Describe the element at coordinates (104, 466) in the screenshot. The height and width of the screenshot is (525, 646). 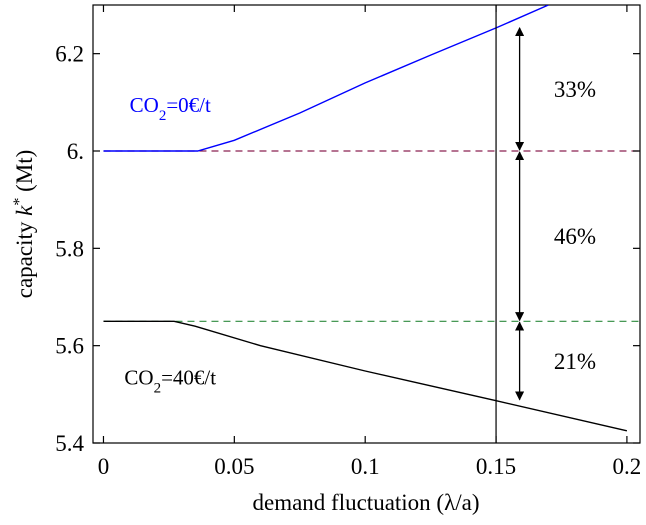
I see `x-tick-label: 0` at that location.